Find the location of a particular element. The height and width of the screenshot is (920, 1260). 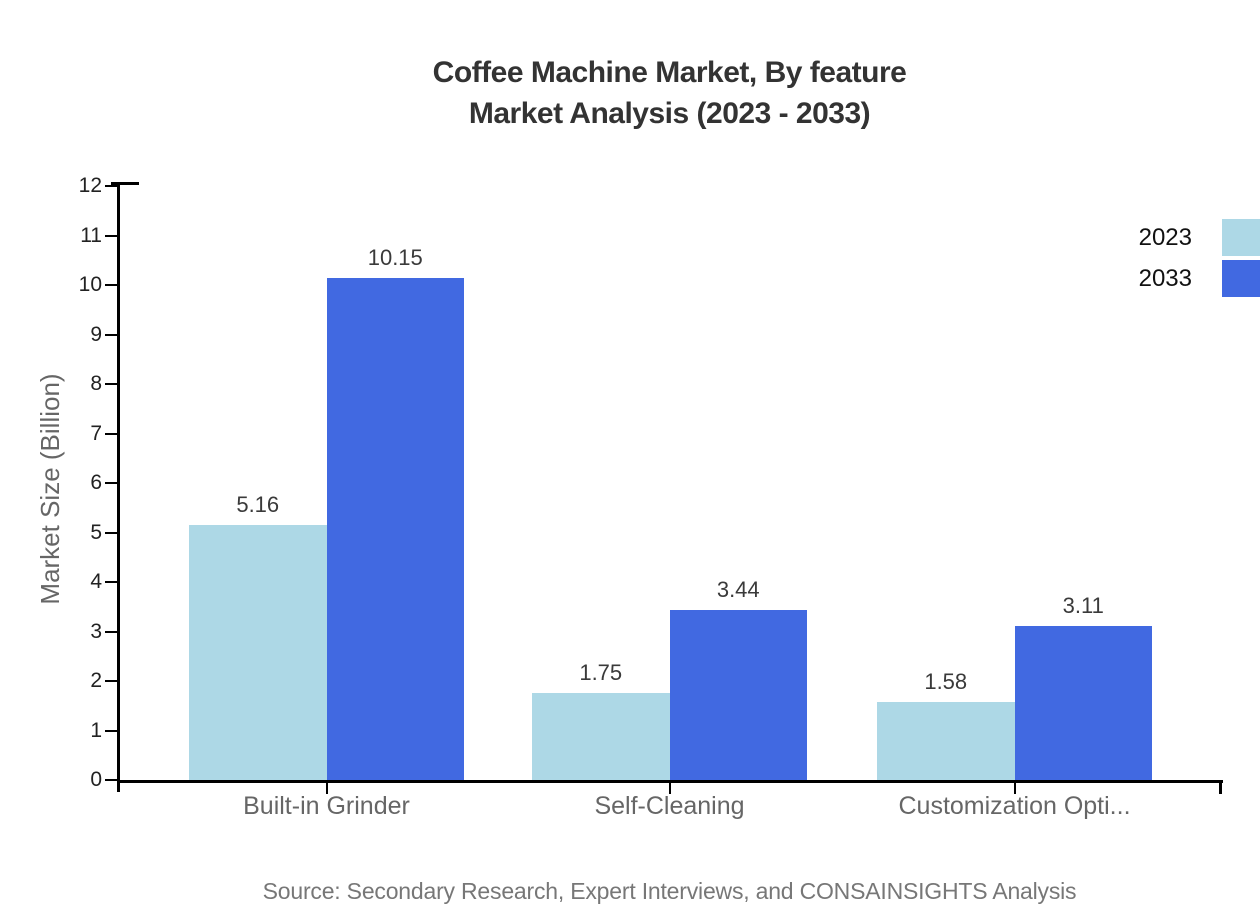

y-tick-label: 1 is located at coordinates (96, 730).